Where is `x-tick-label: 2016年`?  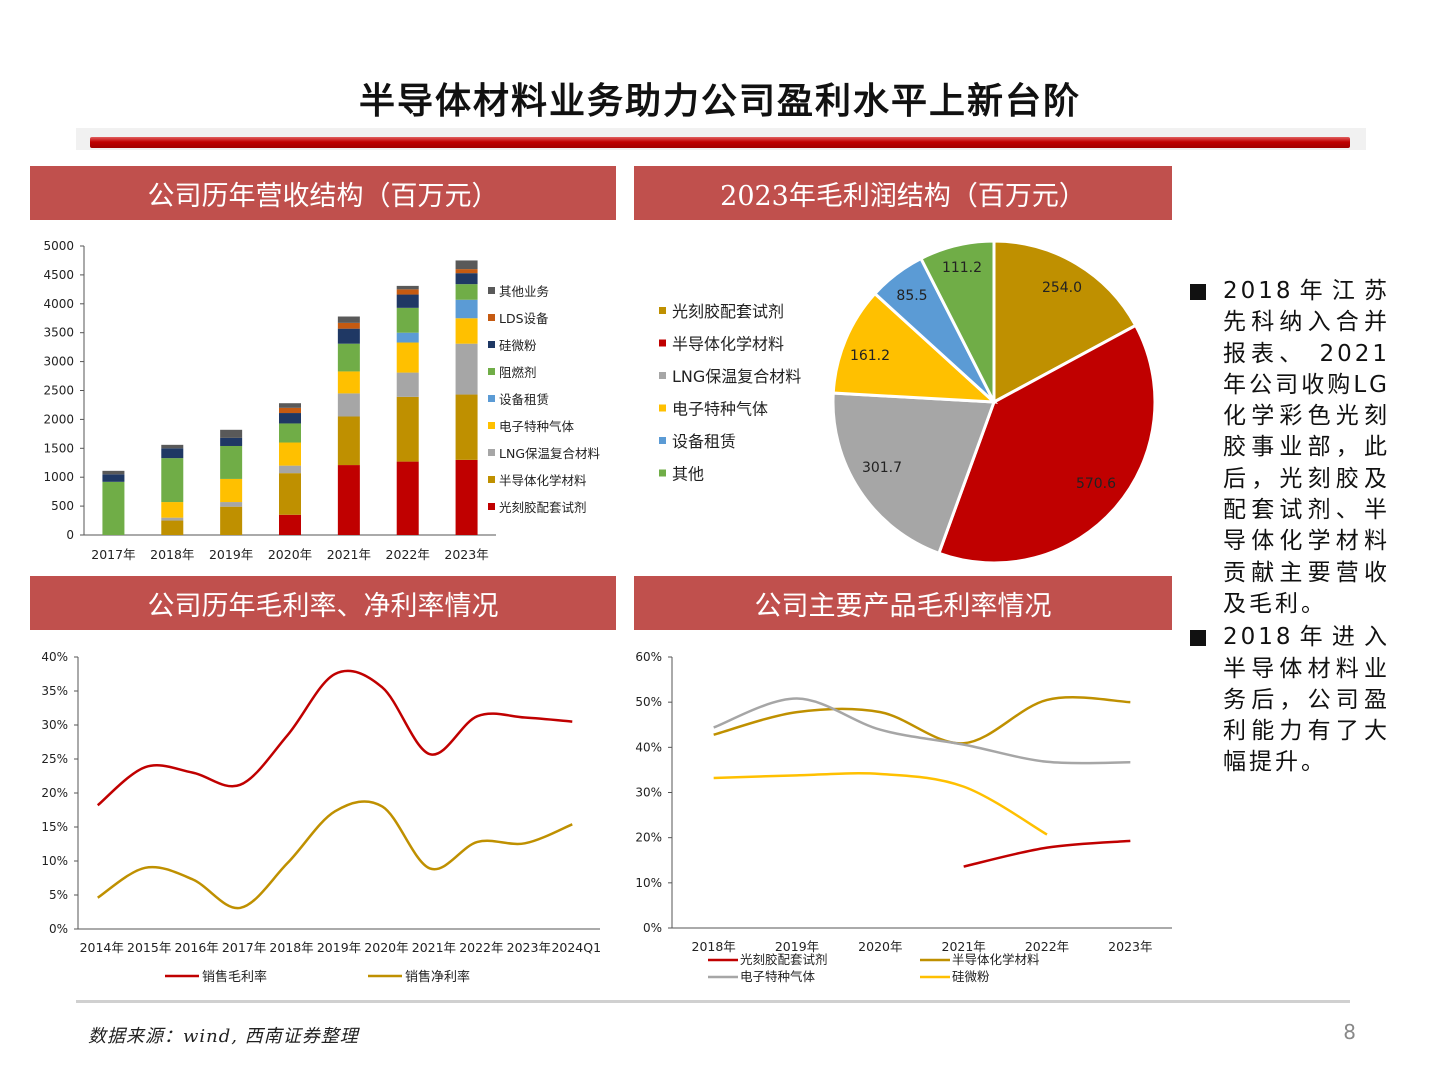
x-tick-label: 2016年 is located at coordinates (196, 947).